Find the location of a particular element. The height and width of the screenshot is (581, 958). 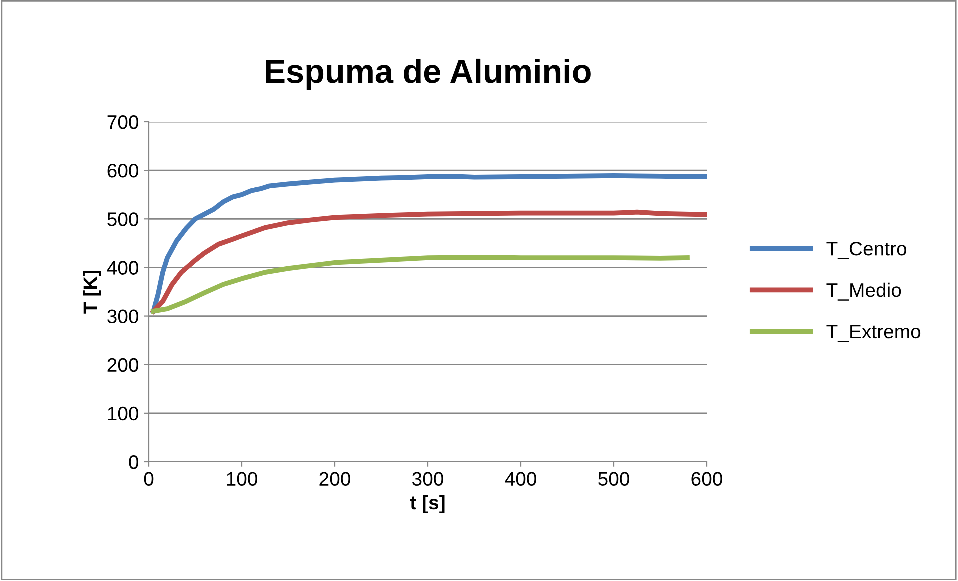

x-tick-label: 500 is located at coordinates (614, 479).